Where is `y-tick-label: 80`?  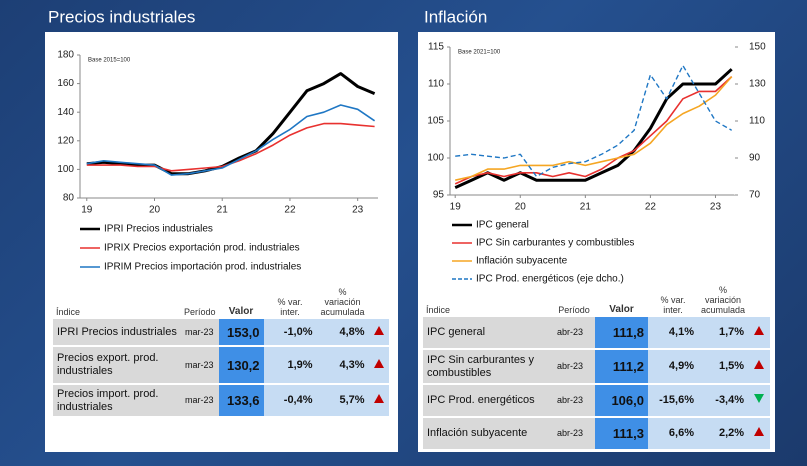
y-tick-label: 80 is located at coordinates (69, 198).